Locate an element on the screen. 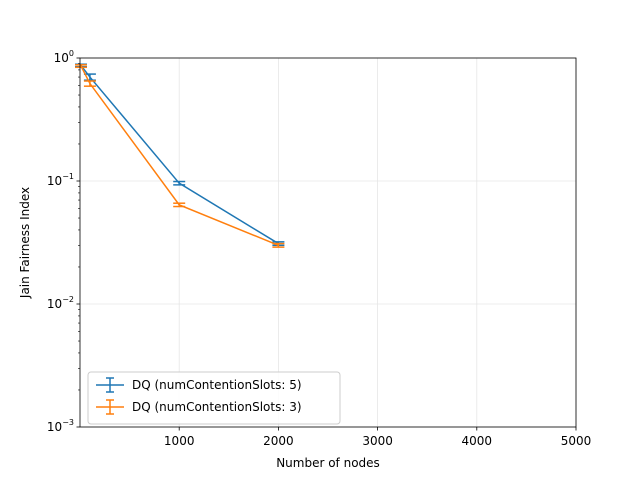 The image size is (640, 480). legend-label: DQ (numContentionSlots: 3) is located at coordinates (217, 407).